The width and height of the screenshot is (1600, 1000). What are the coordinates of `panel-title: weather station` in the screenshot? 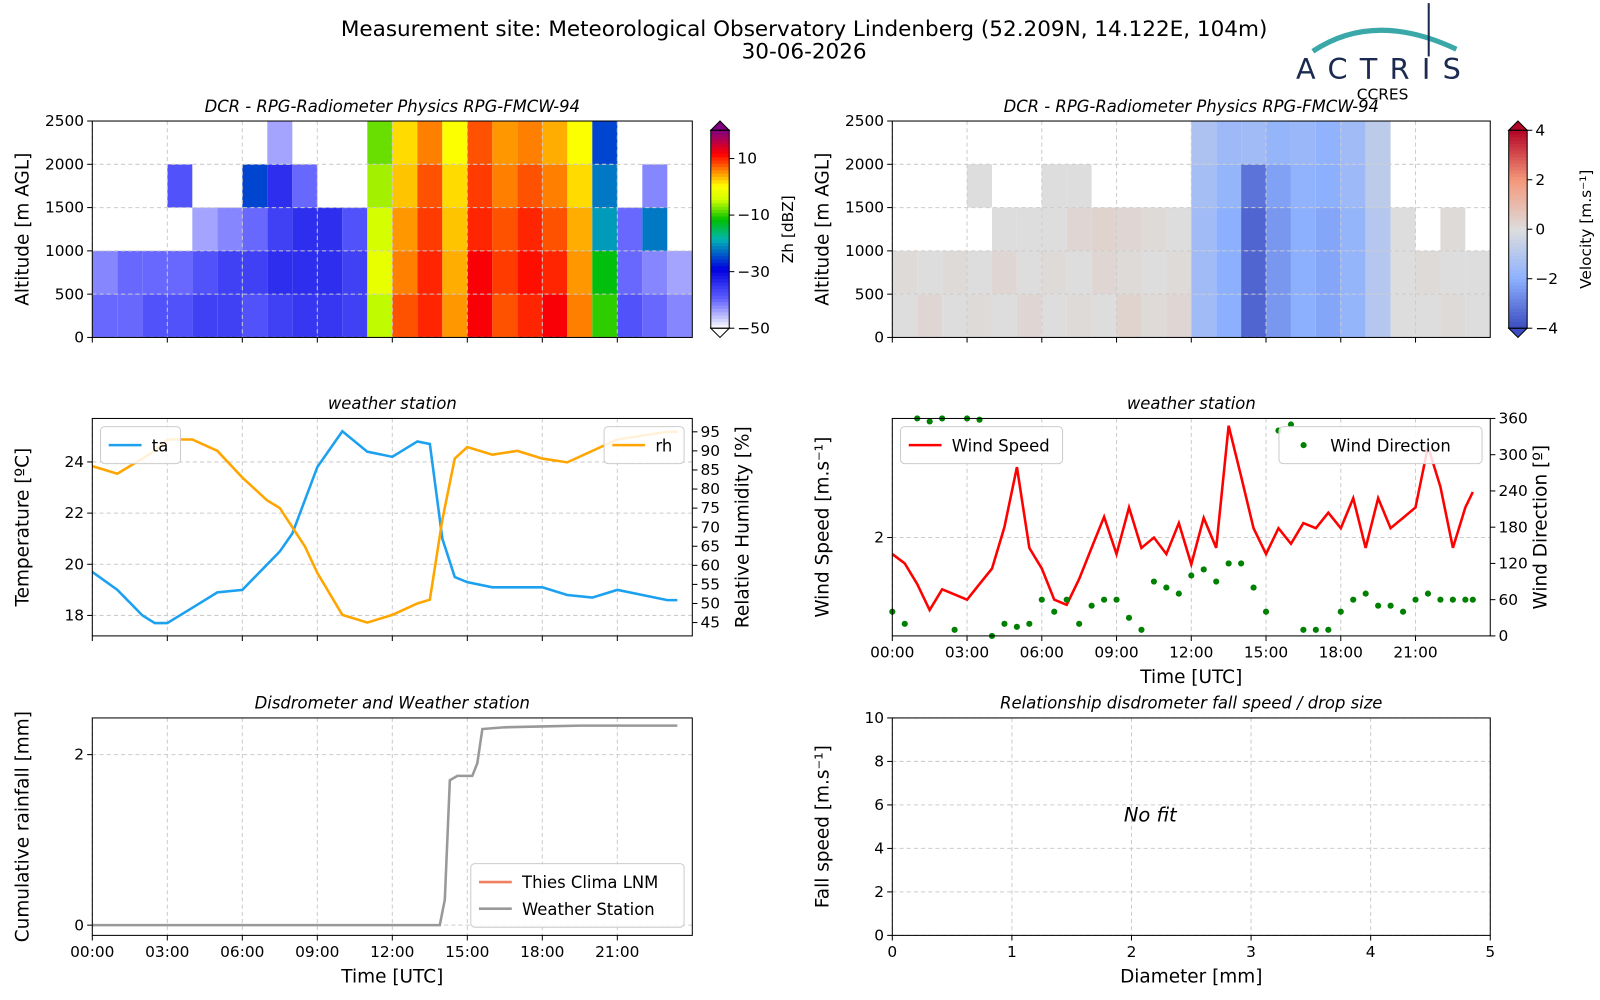 It's located at (1191, 403).